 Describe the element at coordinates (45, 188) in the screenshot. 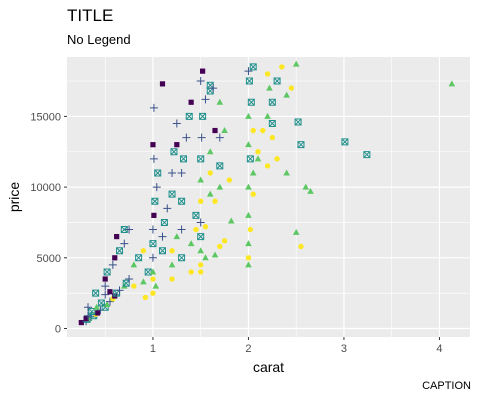

I see `y-tick-label: 10000` at that location.